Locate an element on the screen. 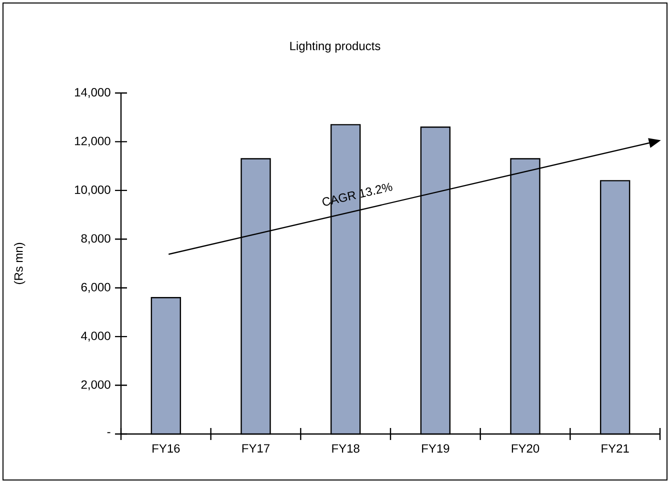 The height and width of the screenshot is (483, 670). chart-title: Lighting products is located at coordinates (335, 47).